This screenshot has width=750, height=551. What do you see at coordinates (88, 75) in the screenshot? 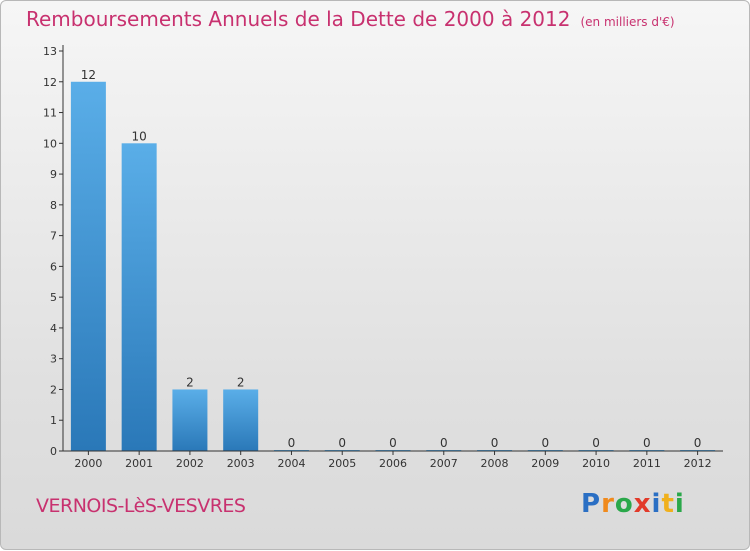
I see `data-label-2000: 12` at bounding box center [88, 75].